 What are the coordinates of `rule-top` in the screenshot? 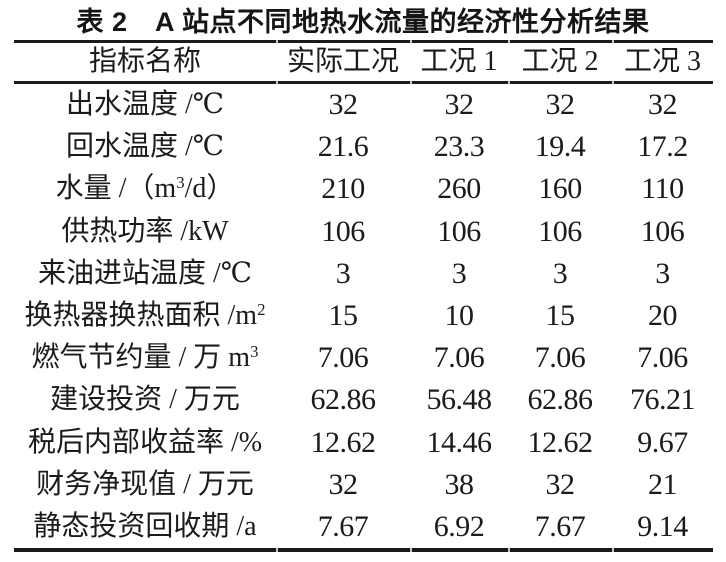 It's located at (363, 41).